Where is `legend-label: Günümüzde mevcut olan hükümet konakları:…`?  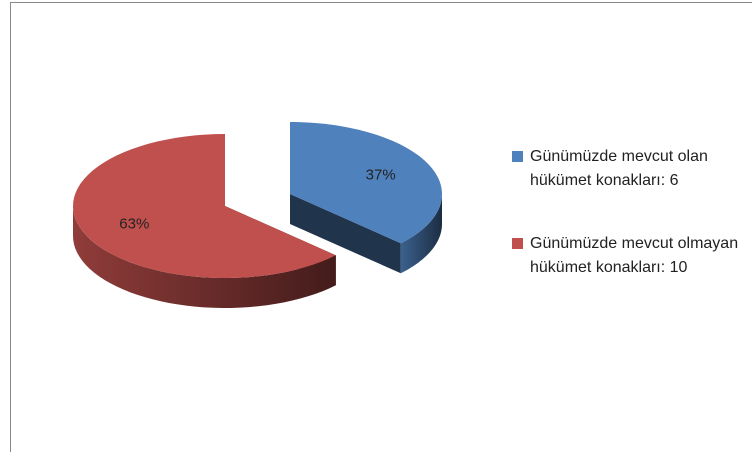 legend-label: Günümüzde mevcut olan hükümet konakları:… is located at coordinates (619, 168).